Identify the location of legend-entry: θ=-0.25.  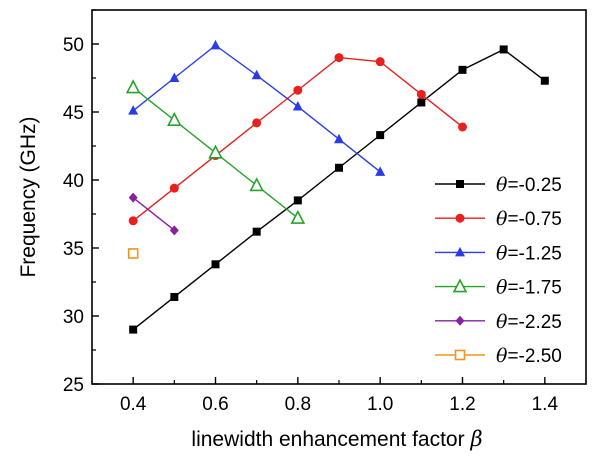
(498, 185).